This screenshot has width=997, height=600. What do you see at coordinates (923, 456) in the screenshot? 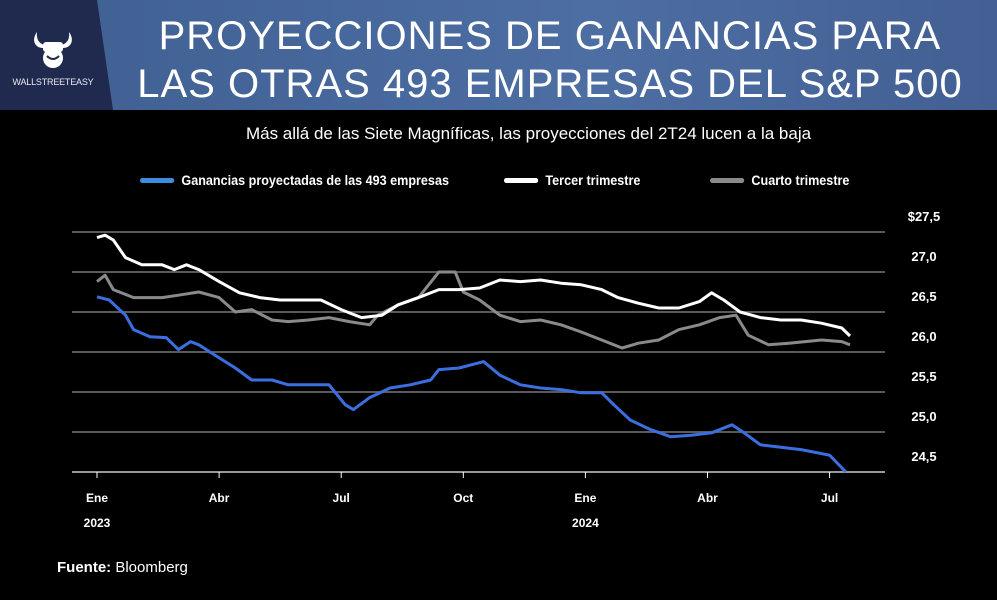
I see `y-tick-label: 24,5` at bounding box center [923, 456].